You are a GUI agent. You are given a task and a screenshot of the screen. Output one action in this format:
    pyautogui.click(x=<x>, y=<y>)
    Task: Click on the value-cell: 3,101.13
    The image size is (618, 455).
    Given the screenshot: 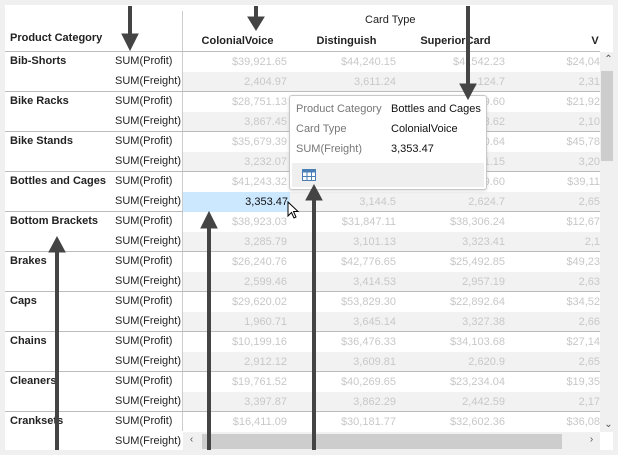 What is the action you would take?
    pyautogui.click(x=374, y=242)
    